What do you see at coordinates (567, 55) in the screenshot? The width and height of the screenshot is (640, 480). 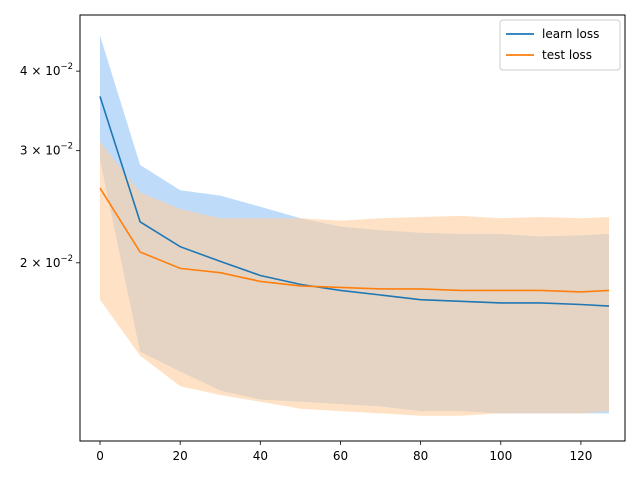 I see `legend-label: test loss` at bounding box center [567, 55].